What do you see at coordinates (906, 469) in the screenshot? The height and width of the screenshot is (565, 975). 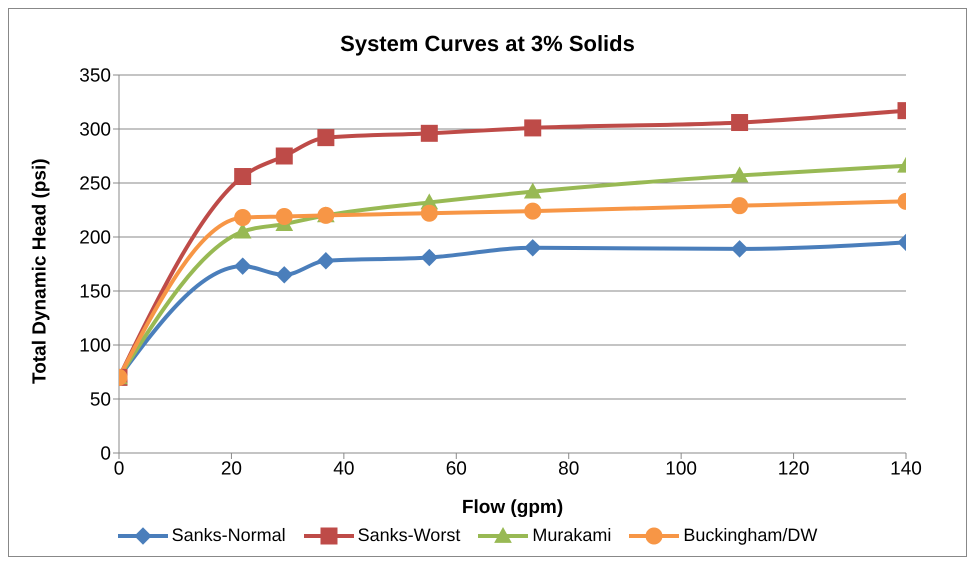 I see `x-tick-label: 140` at bounding box center [906, 469].